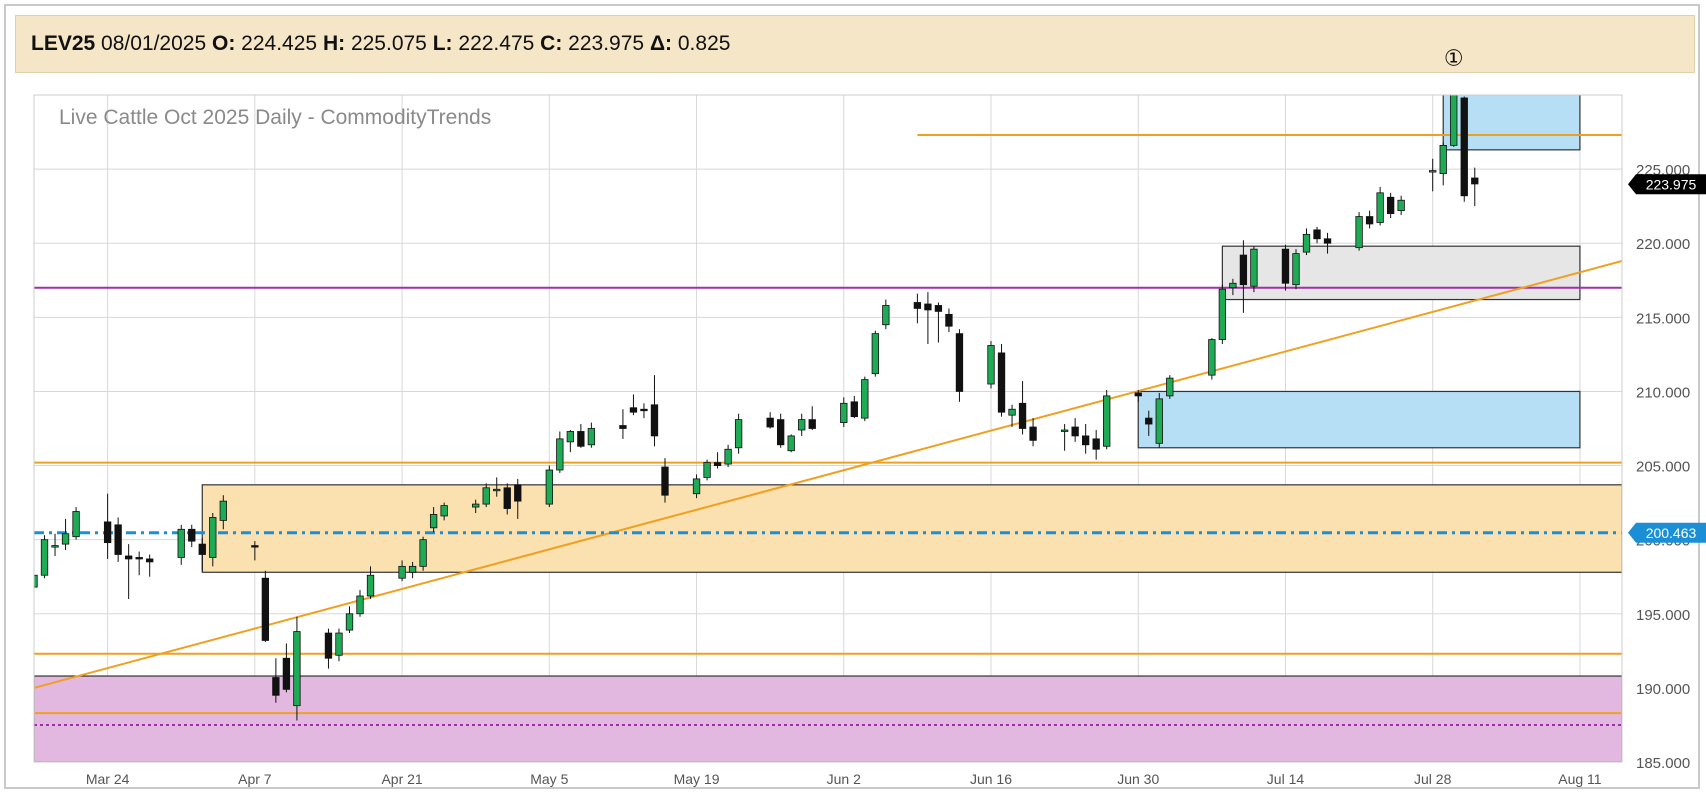 The width and height of the screenshot is (1706, 795). I want to click on annotation-marker: ①, so click(1454, 58).